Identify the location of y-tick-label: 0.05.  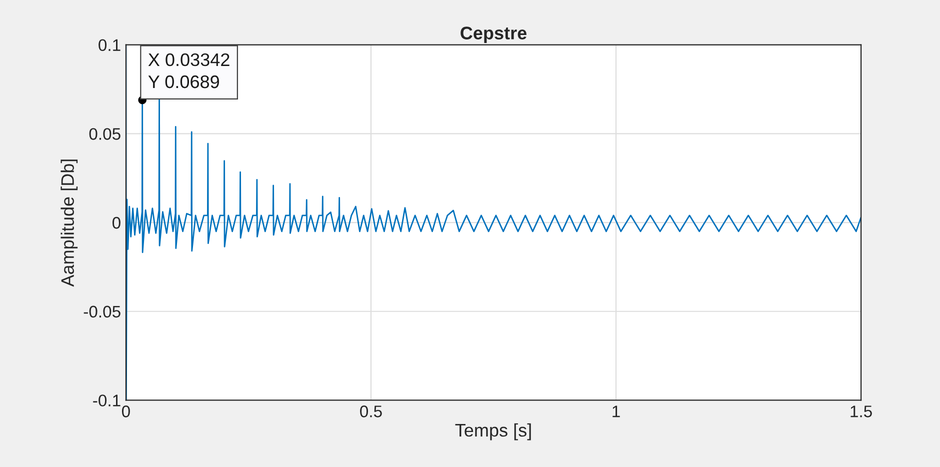
(104, 134).